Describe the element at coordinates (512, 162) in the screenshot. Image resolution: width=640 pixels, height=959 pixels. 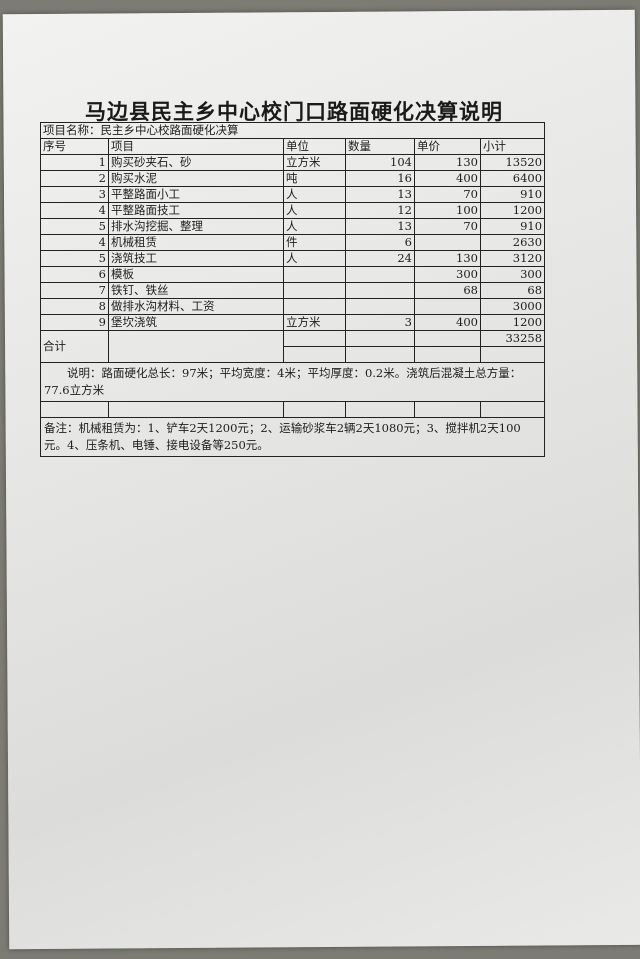
I see `cell-subtotal: 13520` at that location.